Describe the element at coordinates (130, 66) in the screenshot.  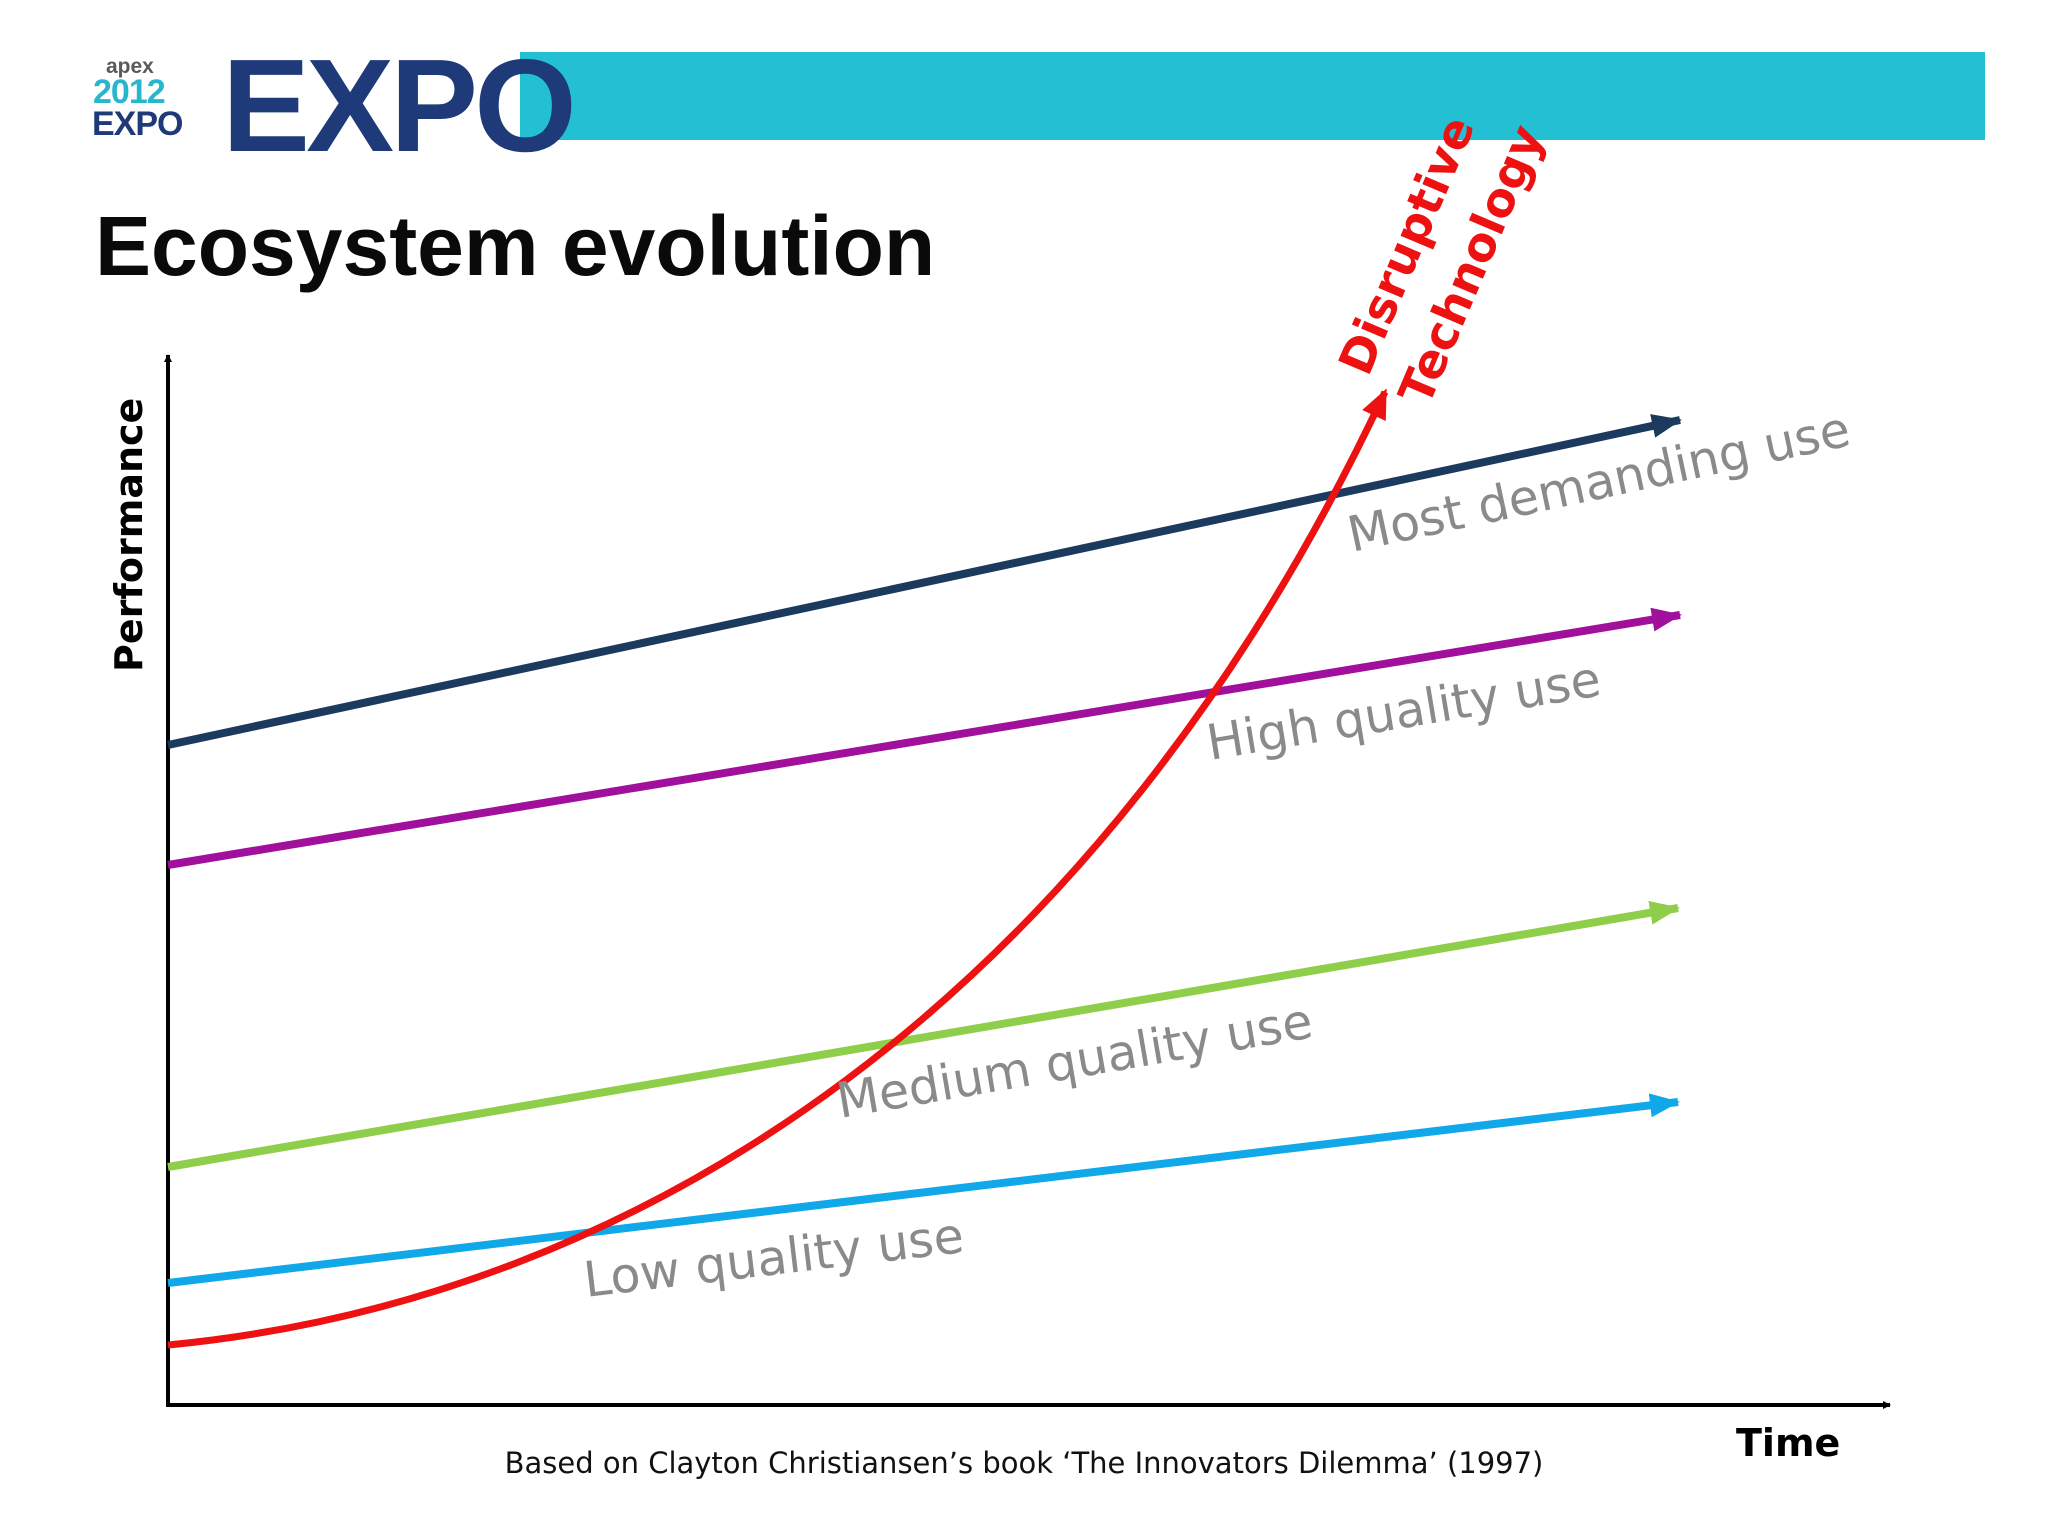
I see `logo-apex-text: apex` at that location.